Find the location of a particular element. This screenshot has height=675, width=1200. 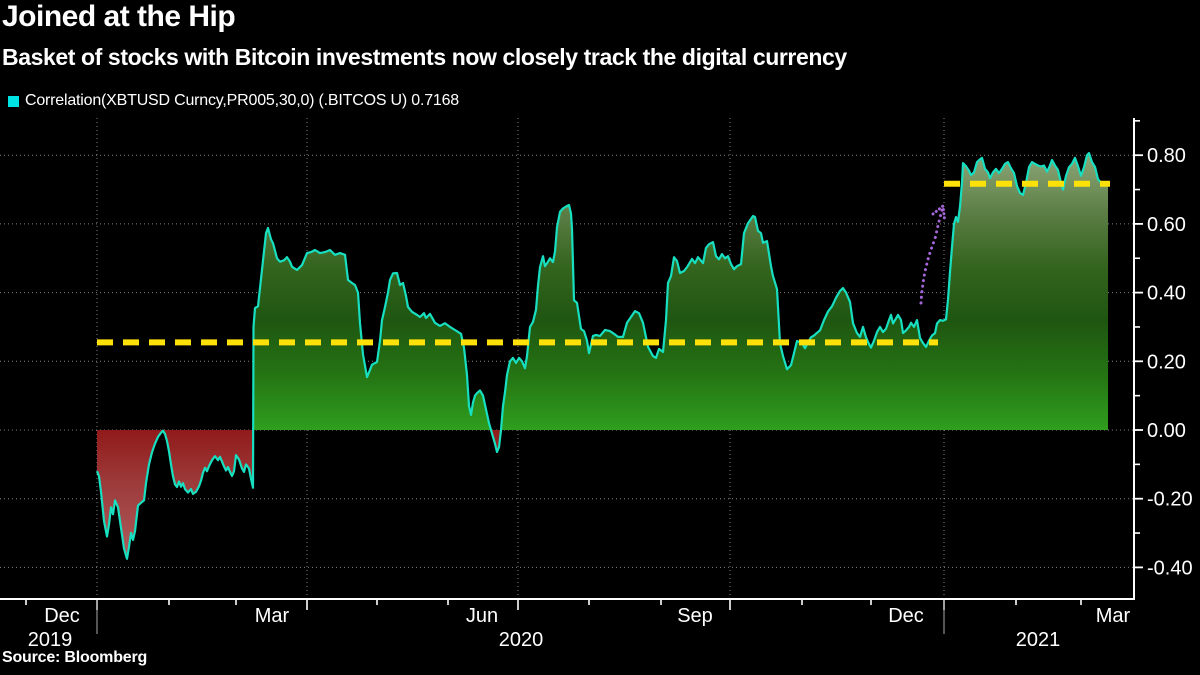

source-credit: Source: Bloomberg is located at coordinates (75, 657).